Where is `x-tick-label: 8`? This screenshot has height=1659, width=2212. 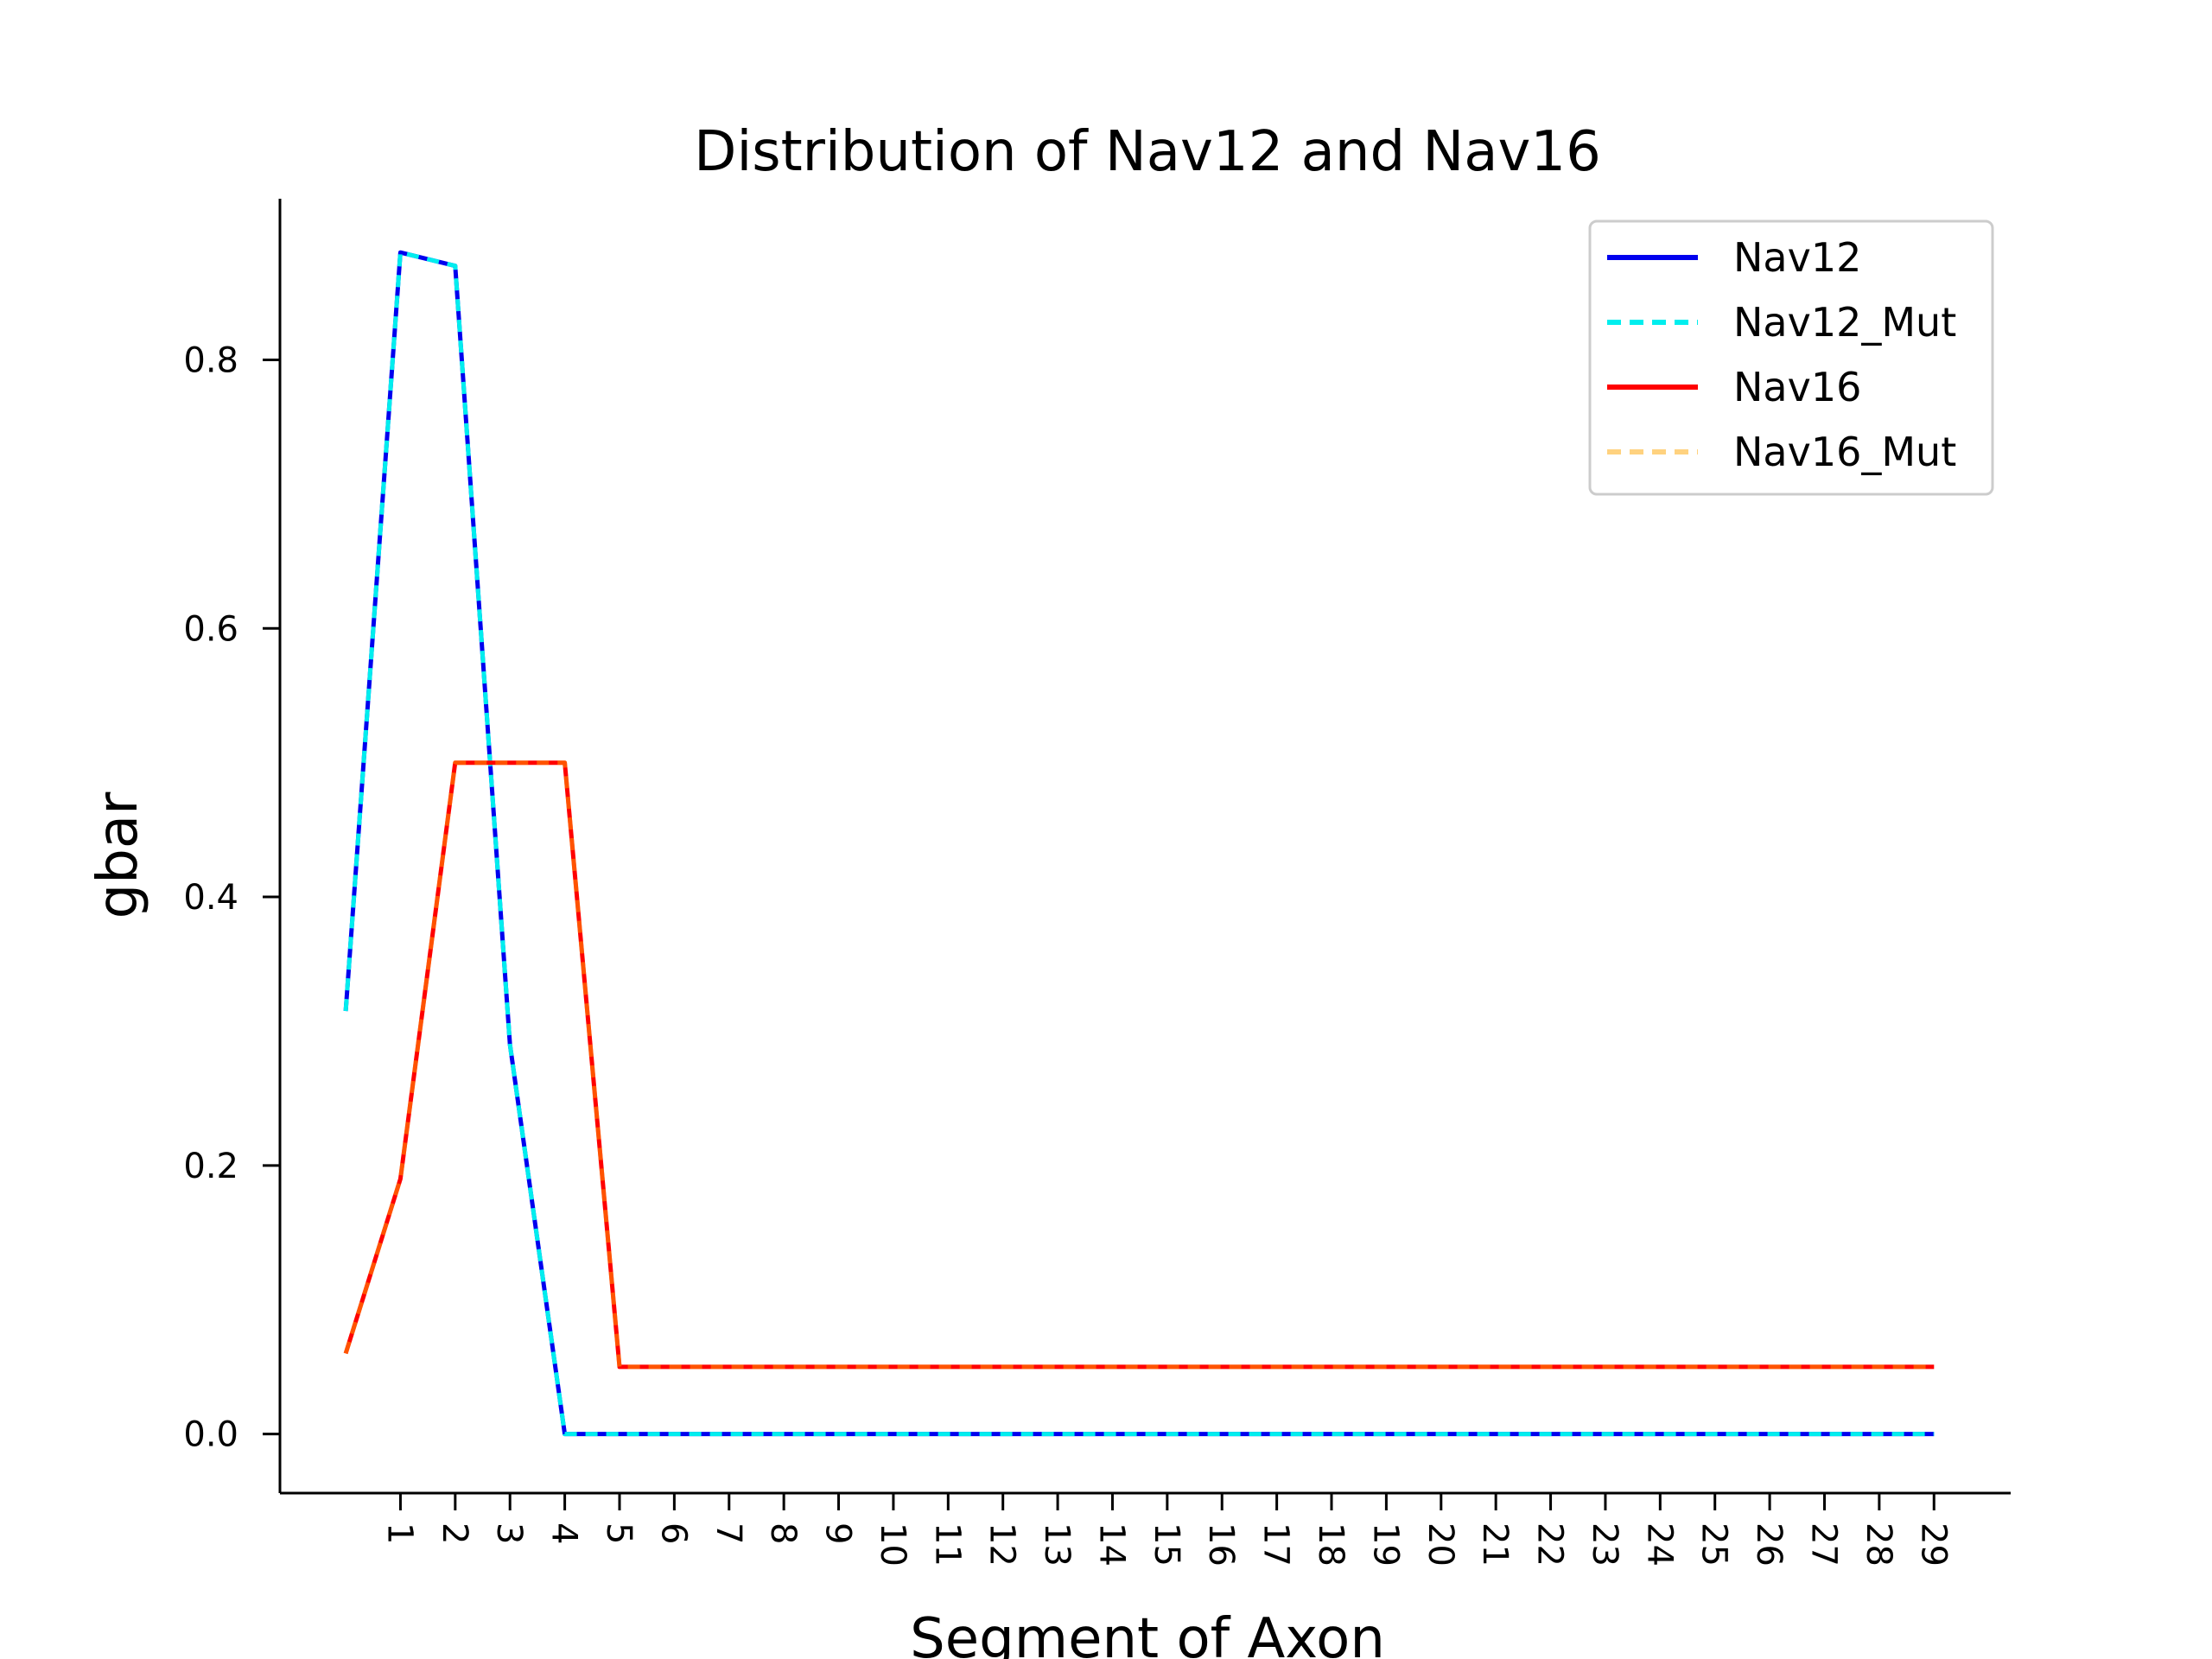
x-tick-label: 8 is located at coordinates (783, 1533).